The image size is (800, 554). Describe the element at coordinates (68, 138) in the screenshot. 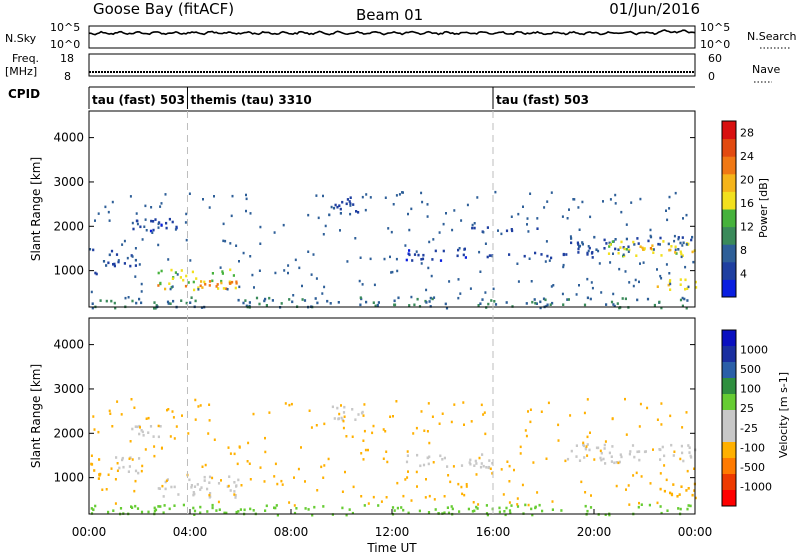

I see `y-tick-label: 4000` at that location.